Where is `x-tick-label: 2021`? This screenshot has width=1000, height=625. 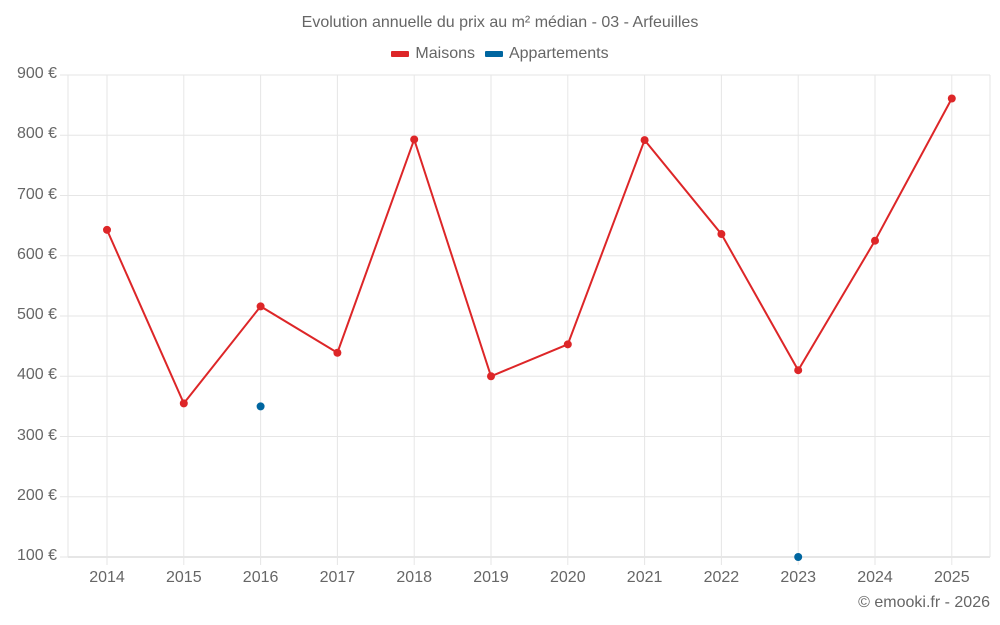 x-tick-label: 2021 is located at coordinates (644, 577).